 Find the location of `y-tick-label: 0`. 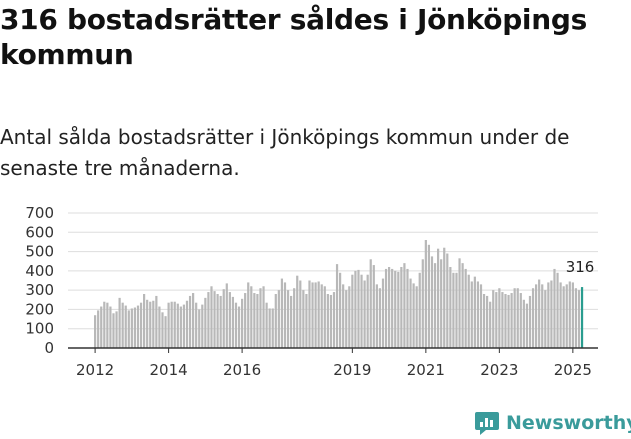

y-tick-label: 0 is located at coordinates (49, 348).